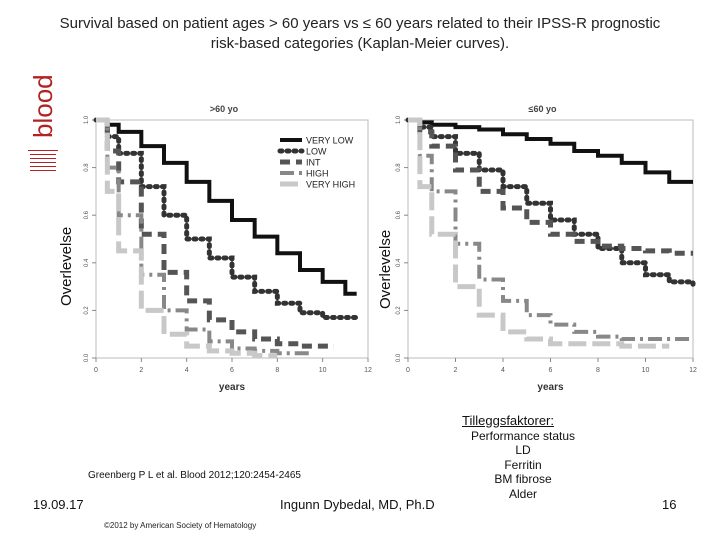 This screenshot has height=540, width=720. I want to click on factor-item: Alder, so click(522, 493).